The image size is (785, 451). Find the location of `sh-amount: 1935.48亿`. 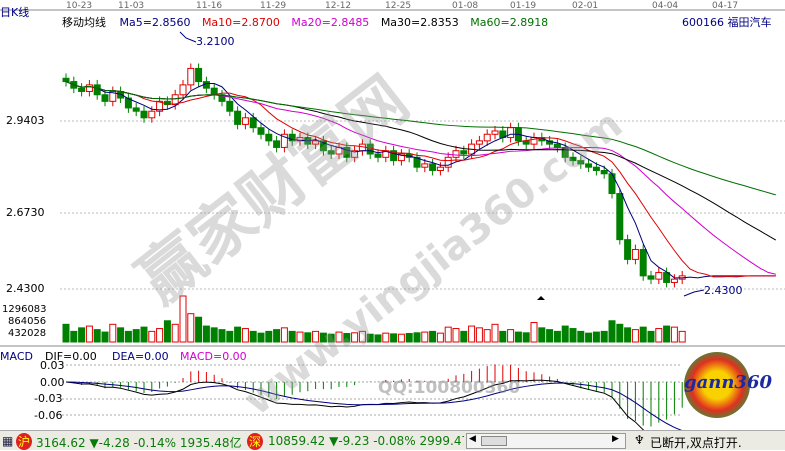

sh-amount: 1935.48亿 is located at coordinates (210, 443).